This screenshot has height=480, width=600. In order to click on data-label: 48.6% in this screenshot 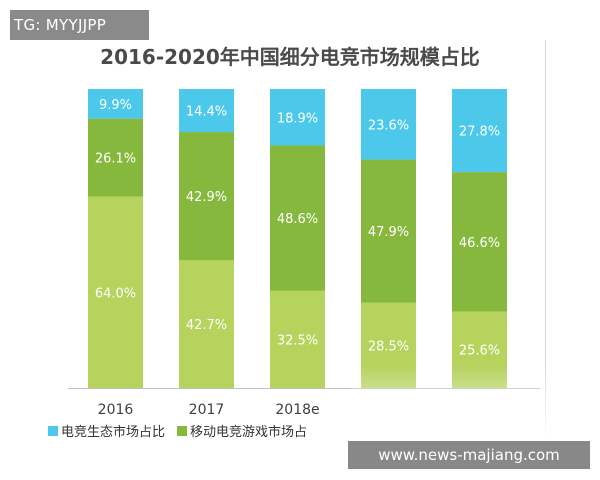, I will do `click(297, 219)`.